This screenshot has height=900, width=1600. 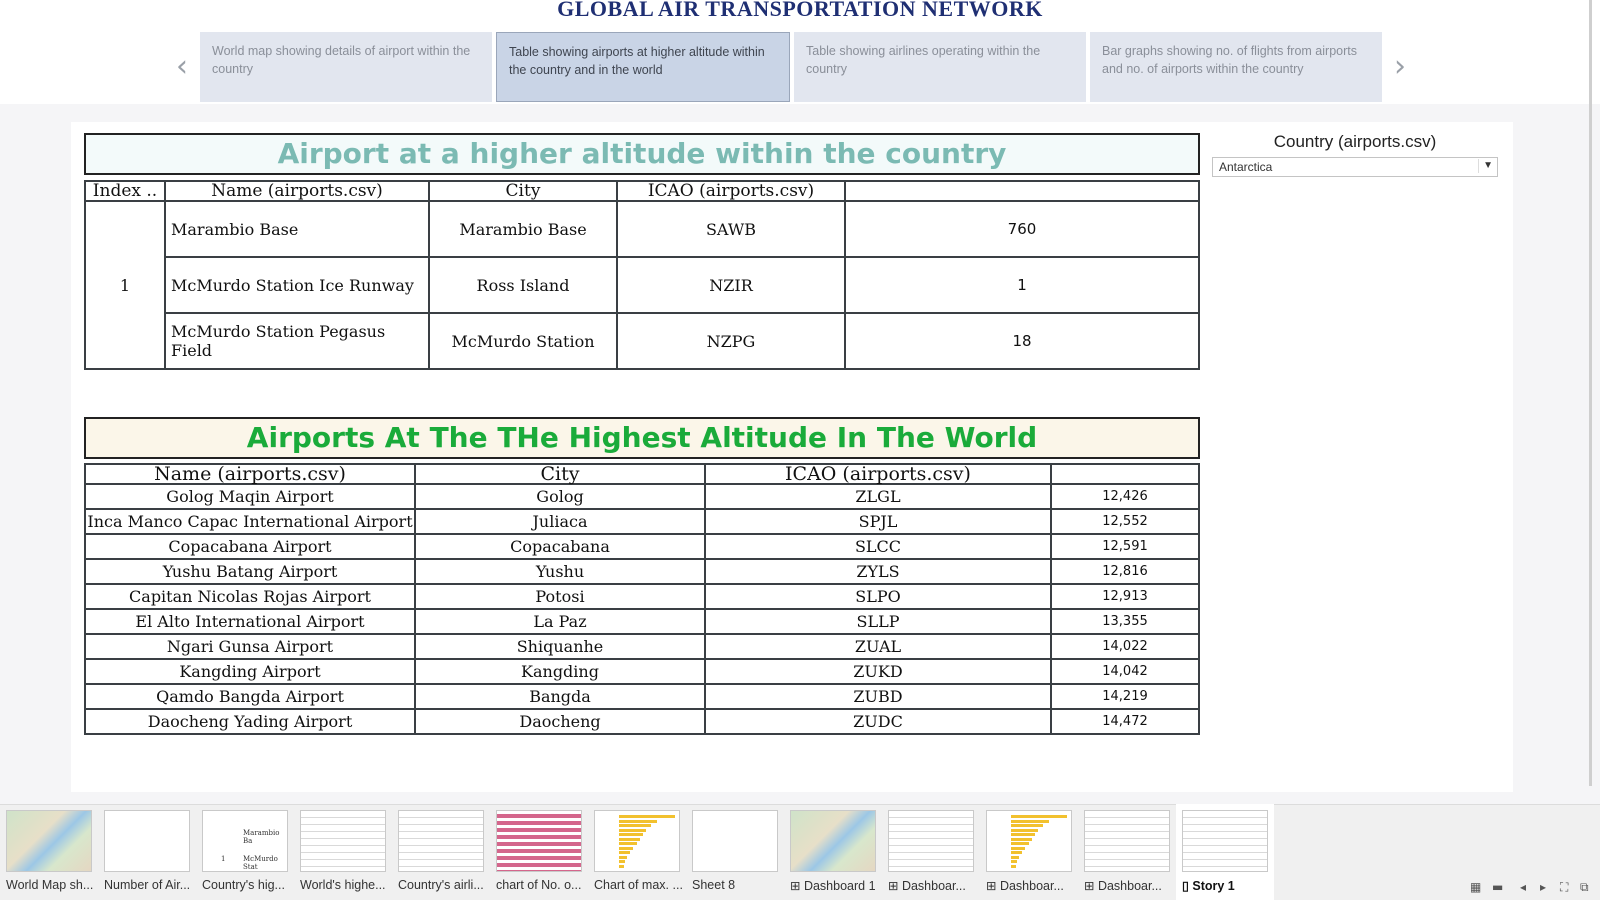 I want to click on table-row: Kangding Airport Kangding ZUKD 14,042, so click(x=642, y=671).